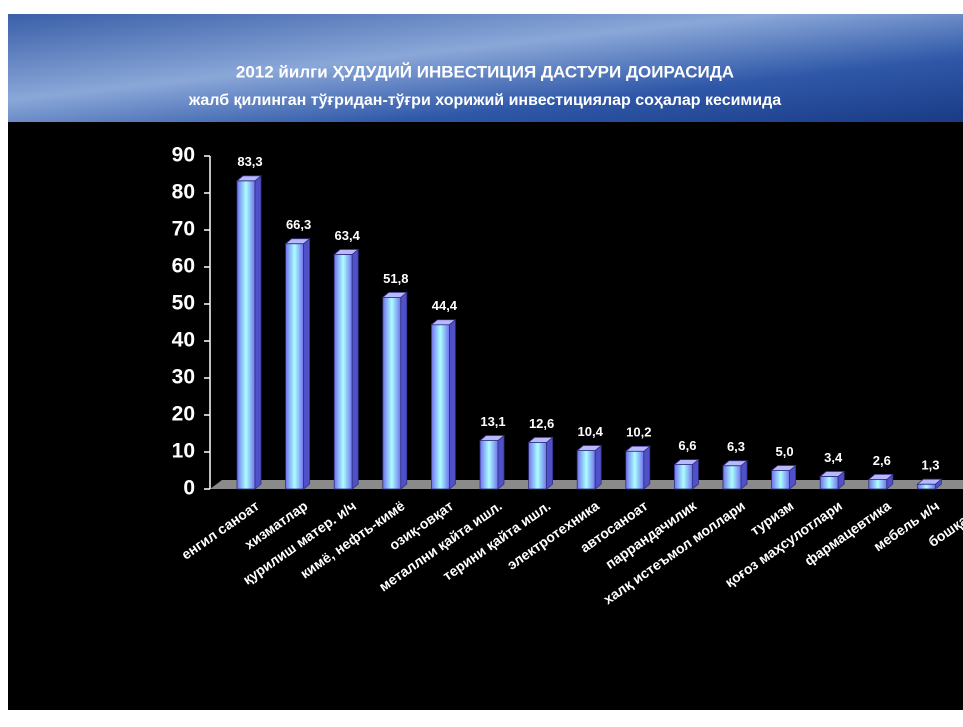  What do you see at coordinates (687, 445) in the screenshot?
I see `value-label: 6,6` at bounding box center [687, 445].